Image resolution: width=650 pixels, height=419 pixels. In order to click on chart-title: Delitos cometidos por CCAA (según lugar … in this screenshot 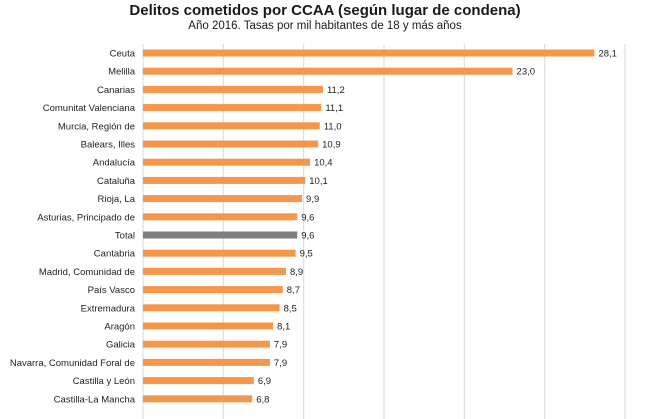, I will do `click(325, 10)`.